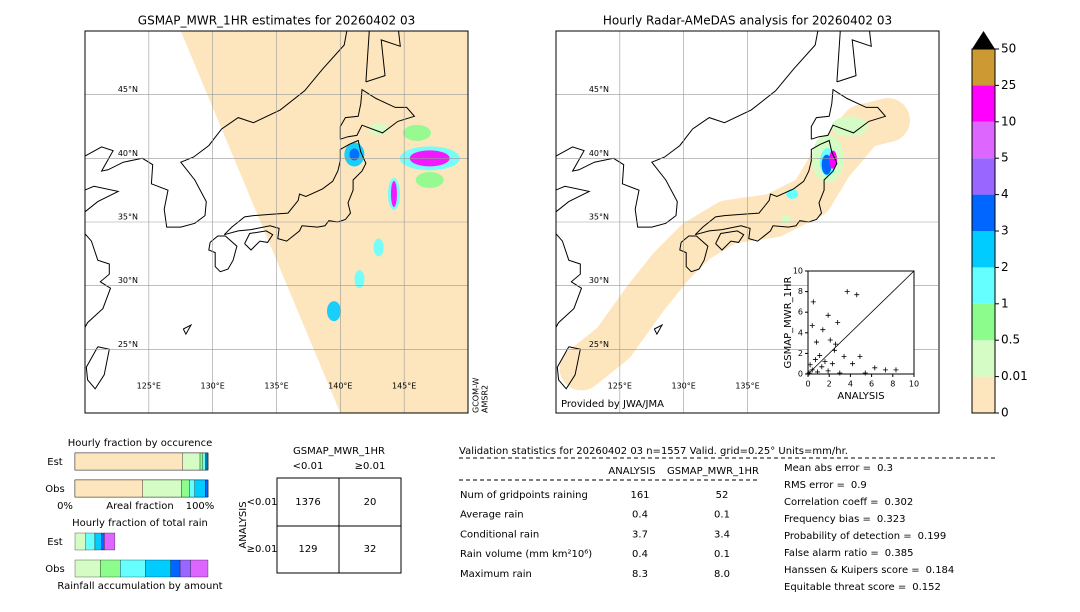 The image size is (1080, 612). What do you see at coordinates (800, 291) in the screenshot?
I see `y-tick-label: 8` at bounding box center [800, 291].